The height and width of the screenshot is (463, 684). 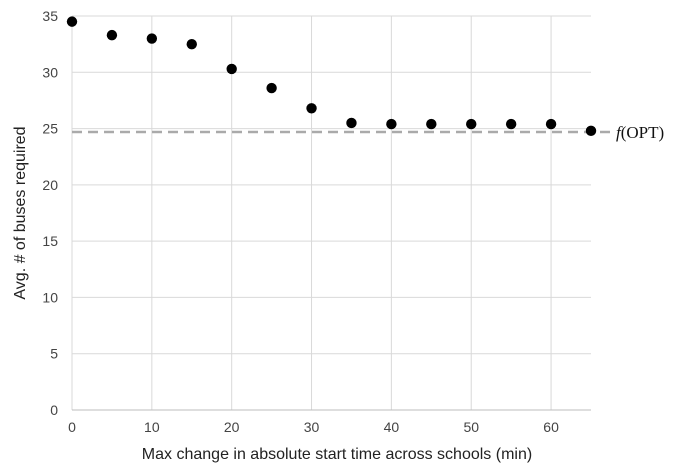 I want to click on x-tick-label: 30, so click(x=312, y=427).